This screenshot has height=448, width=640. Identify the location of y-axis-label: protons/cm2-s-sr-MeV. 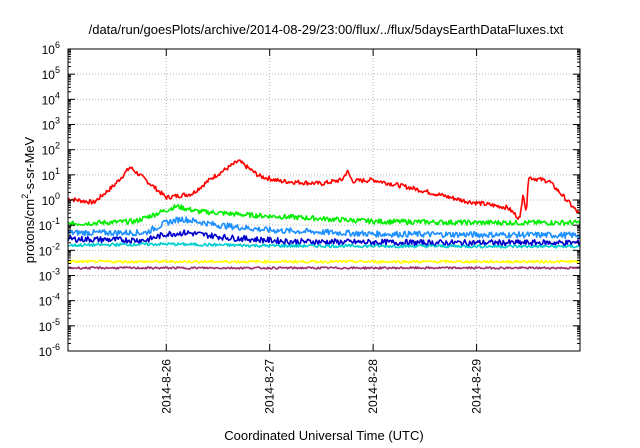
(28, 199).